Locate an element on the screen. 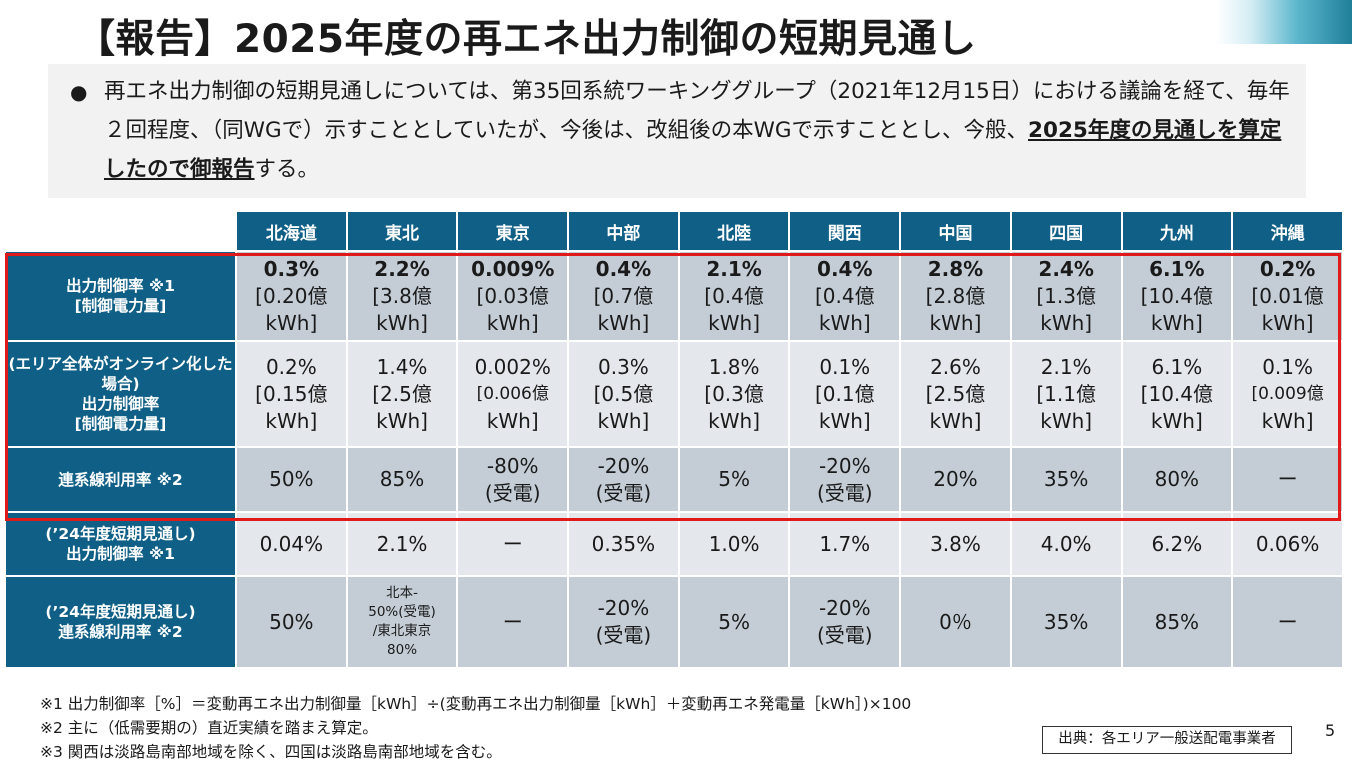 The width and height of the screenshot is (1352, 762). cell-prev-interconnection-4: 5% is located at coordinates (734, 622).